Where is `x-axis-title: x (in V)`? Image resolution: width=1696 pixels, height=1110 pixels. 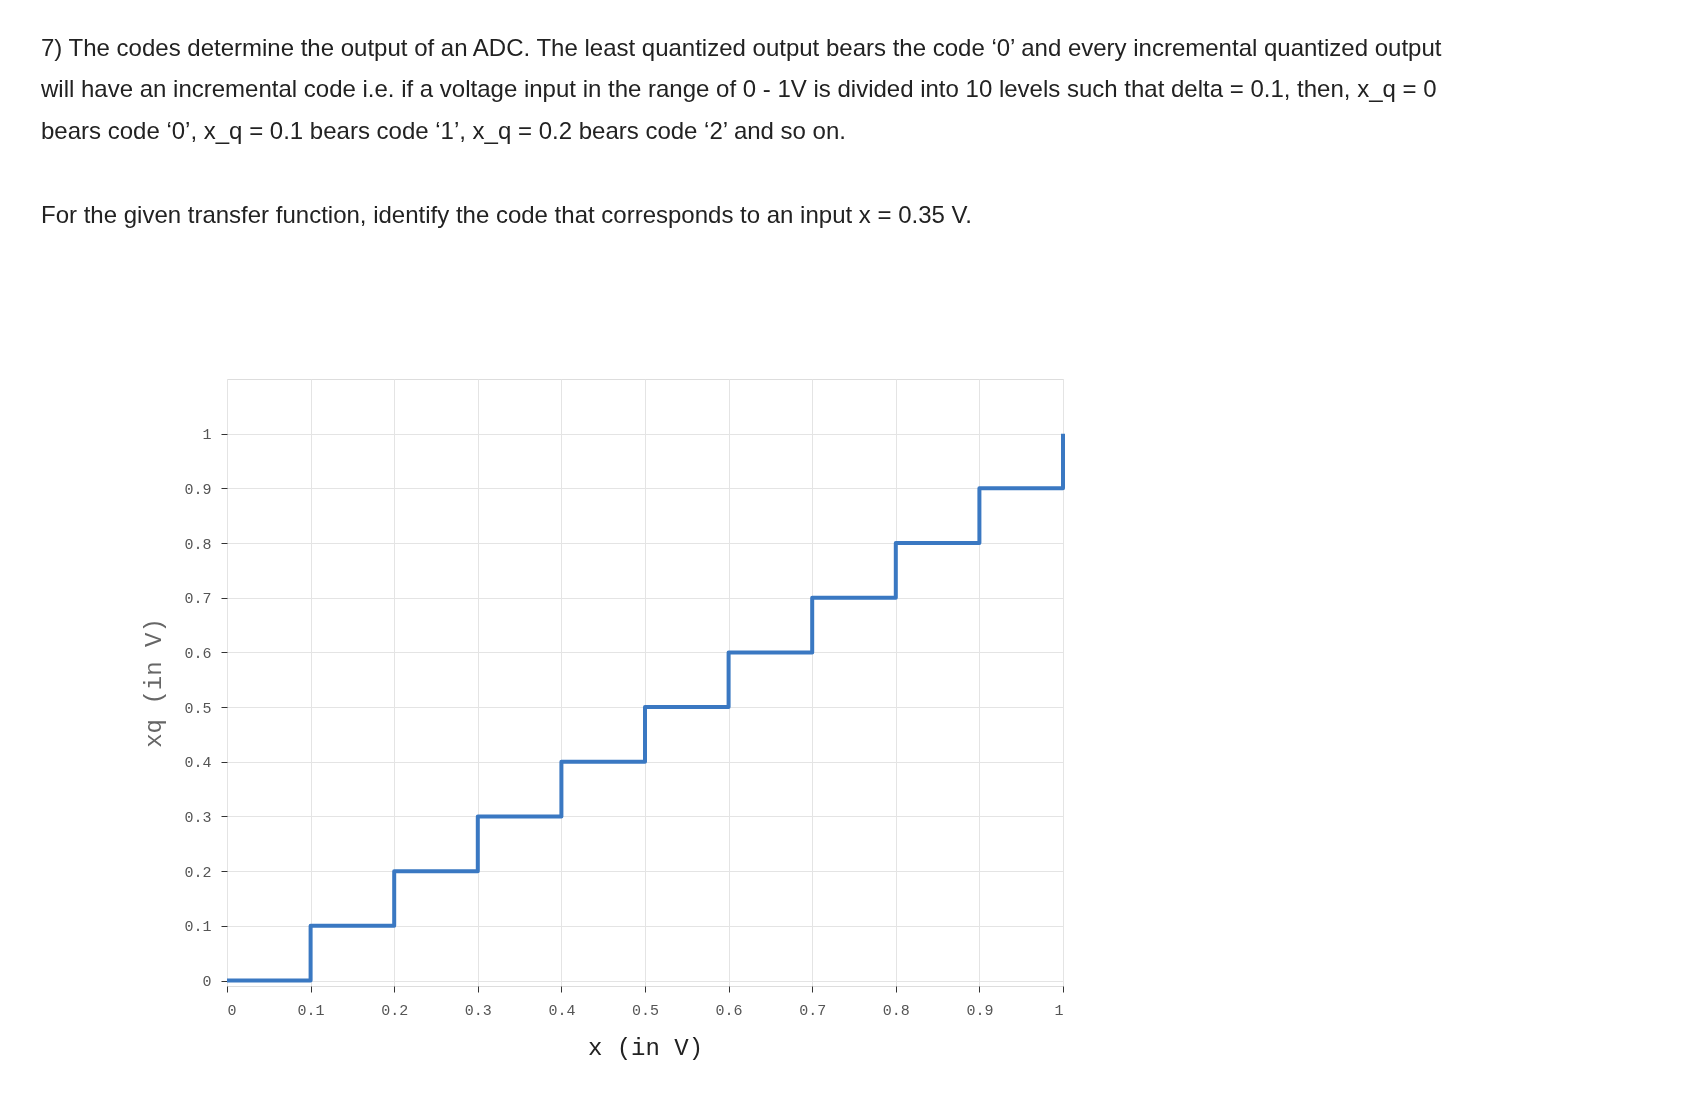
x-axis-title: x (in V) is located at coordinates (645, 1048).